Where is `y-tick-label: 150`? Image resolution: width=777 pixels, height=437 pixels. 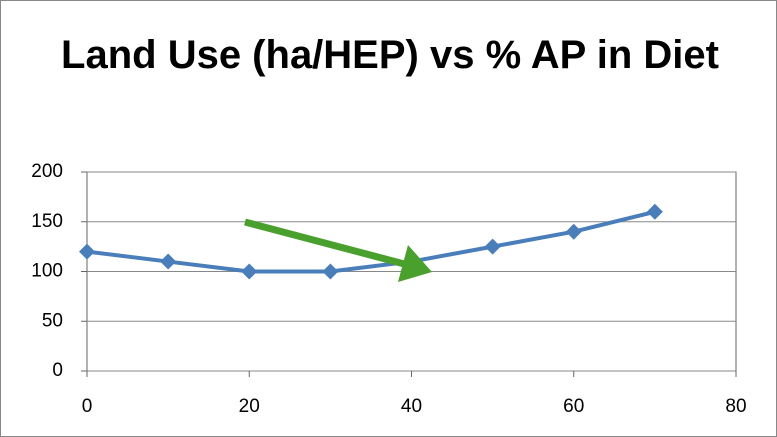
y-tick-label: 150 is located at coordinates (47, 221).